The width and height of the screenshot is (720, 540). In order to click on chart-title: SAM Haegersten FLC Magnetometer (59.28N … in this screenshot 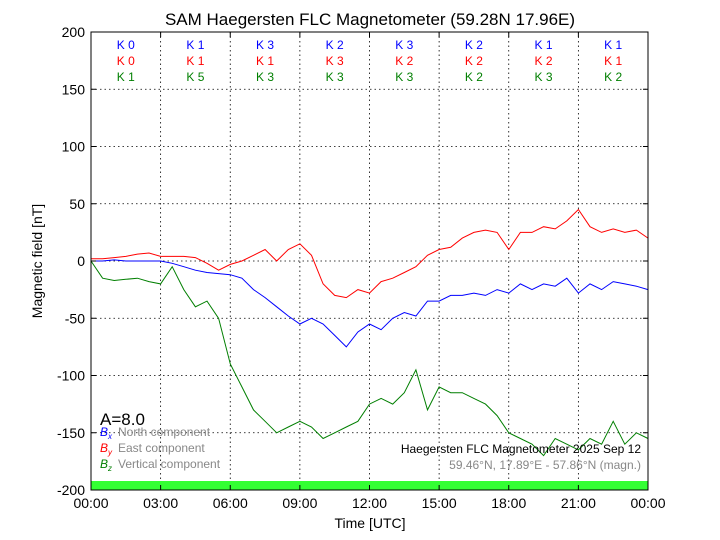, I will do `click(370, 19)`.